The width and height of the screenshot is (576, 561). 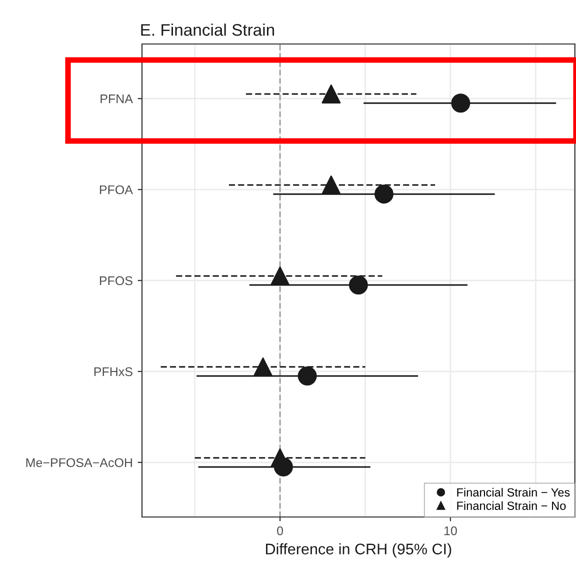 What do you see at coordinates (116, 281) in the screenshot?
I see `y-tick-label: PFOS` at bounding box center [116, 281].